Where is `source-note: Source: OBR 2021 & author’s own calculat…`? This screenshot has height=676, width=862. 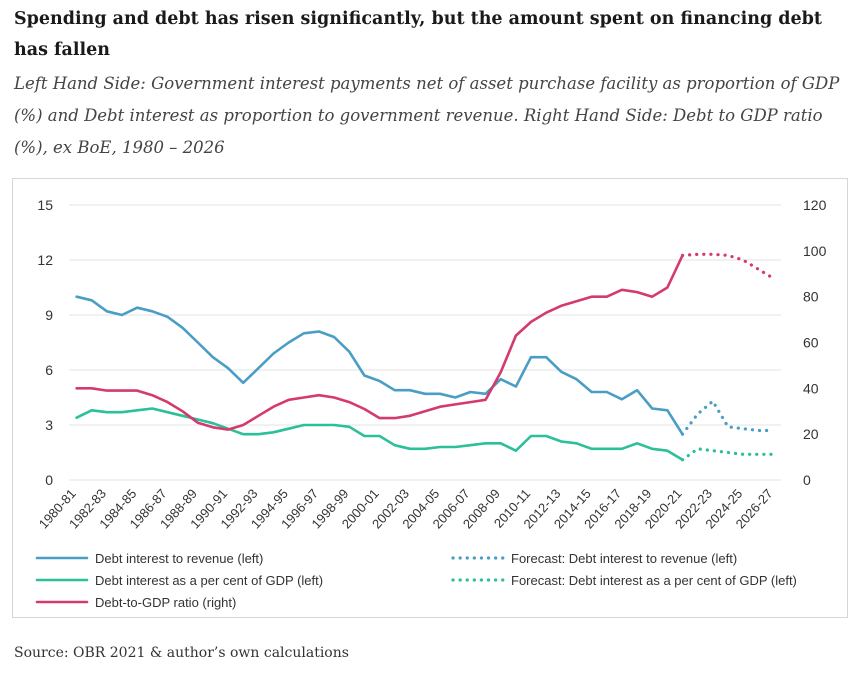 source-note: Source: OBR 2021 & author’s own calculat… is located at coordinates (181, 653).